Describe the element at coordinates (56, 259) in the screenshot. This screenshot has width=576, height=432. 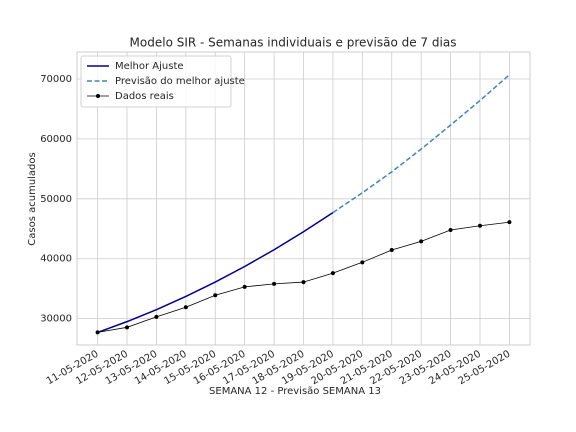
I see `y-tick-label: 40000` at that location.